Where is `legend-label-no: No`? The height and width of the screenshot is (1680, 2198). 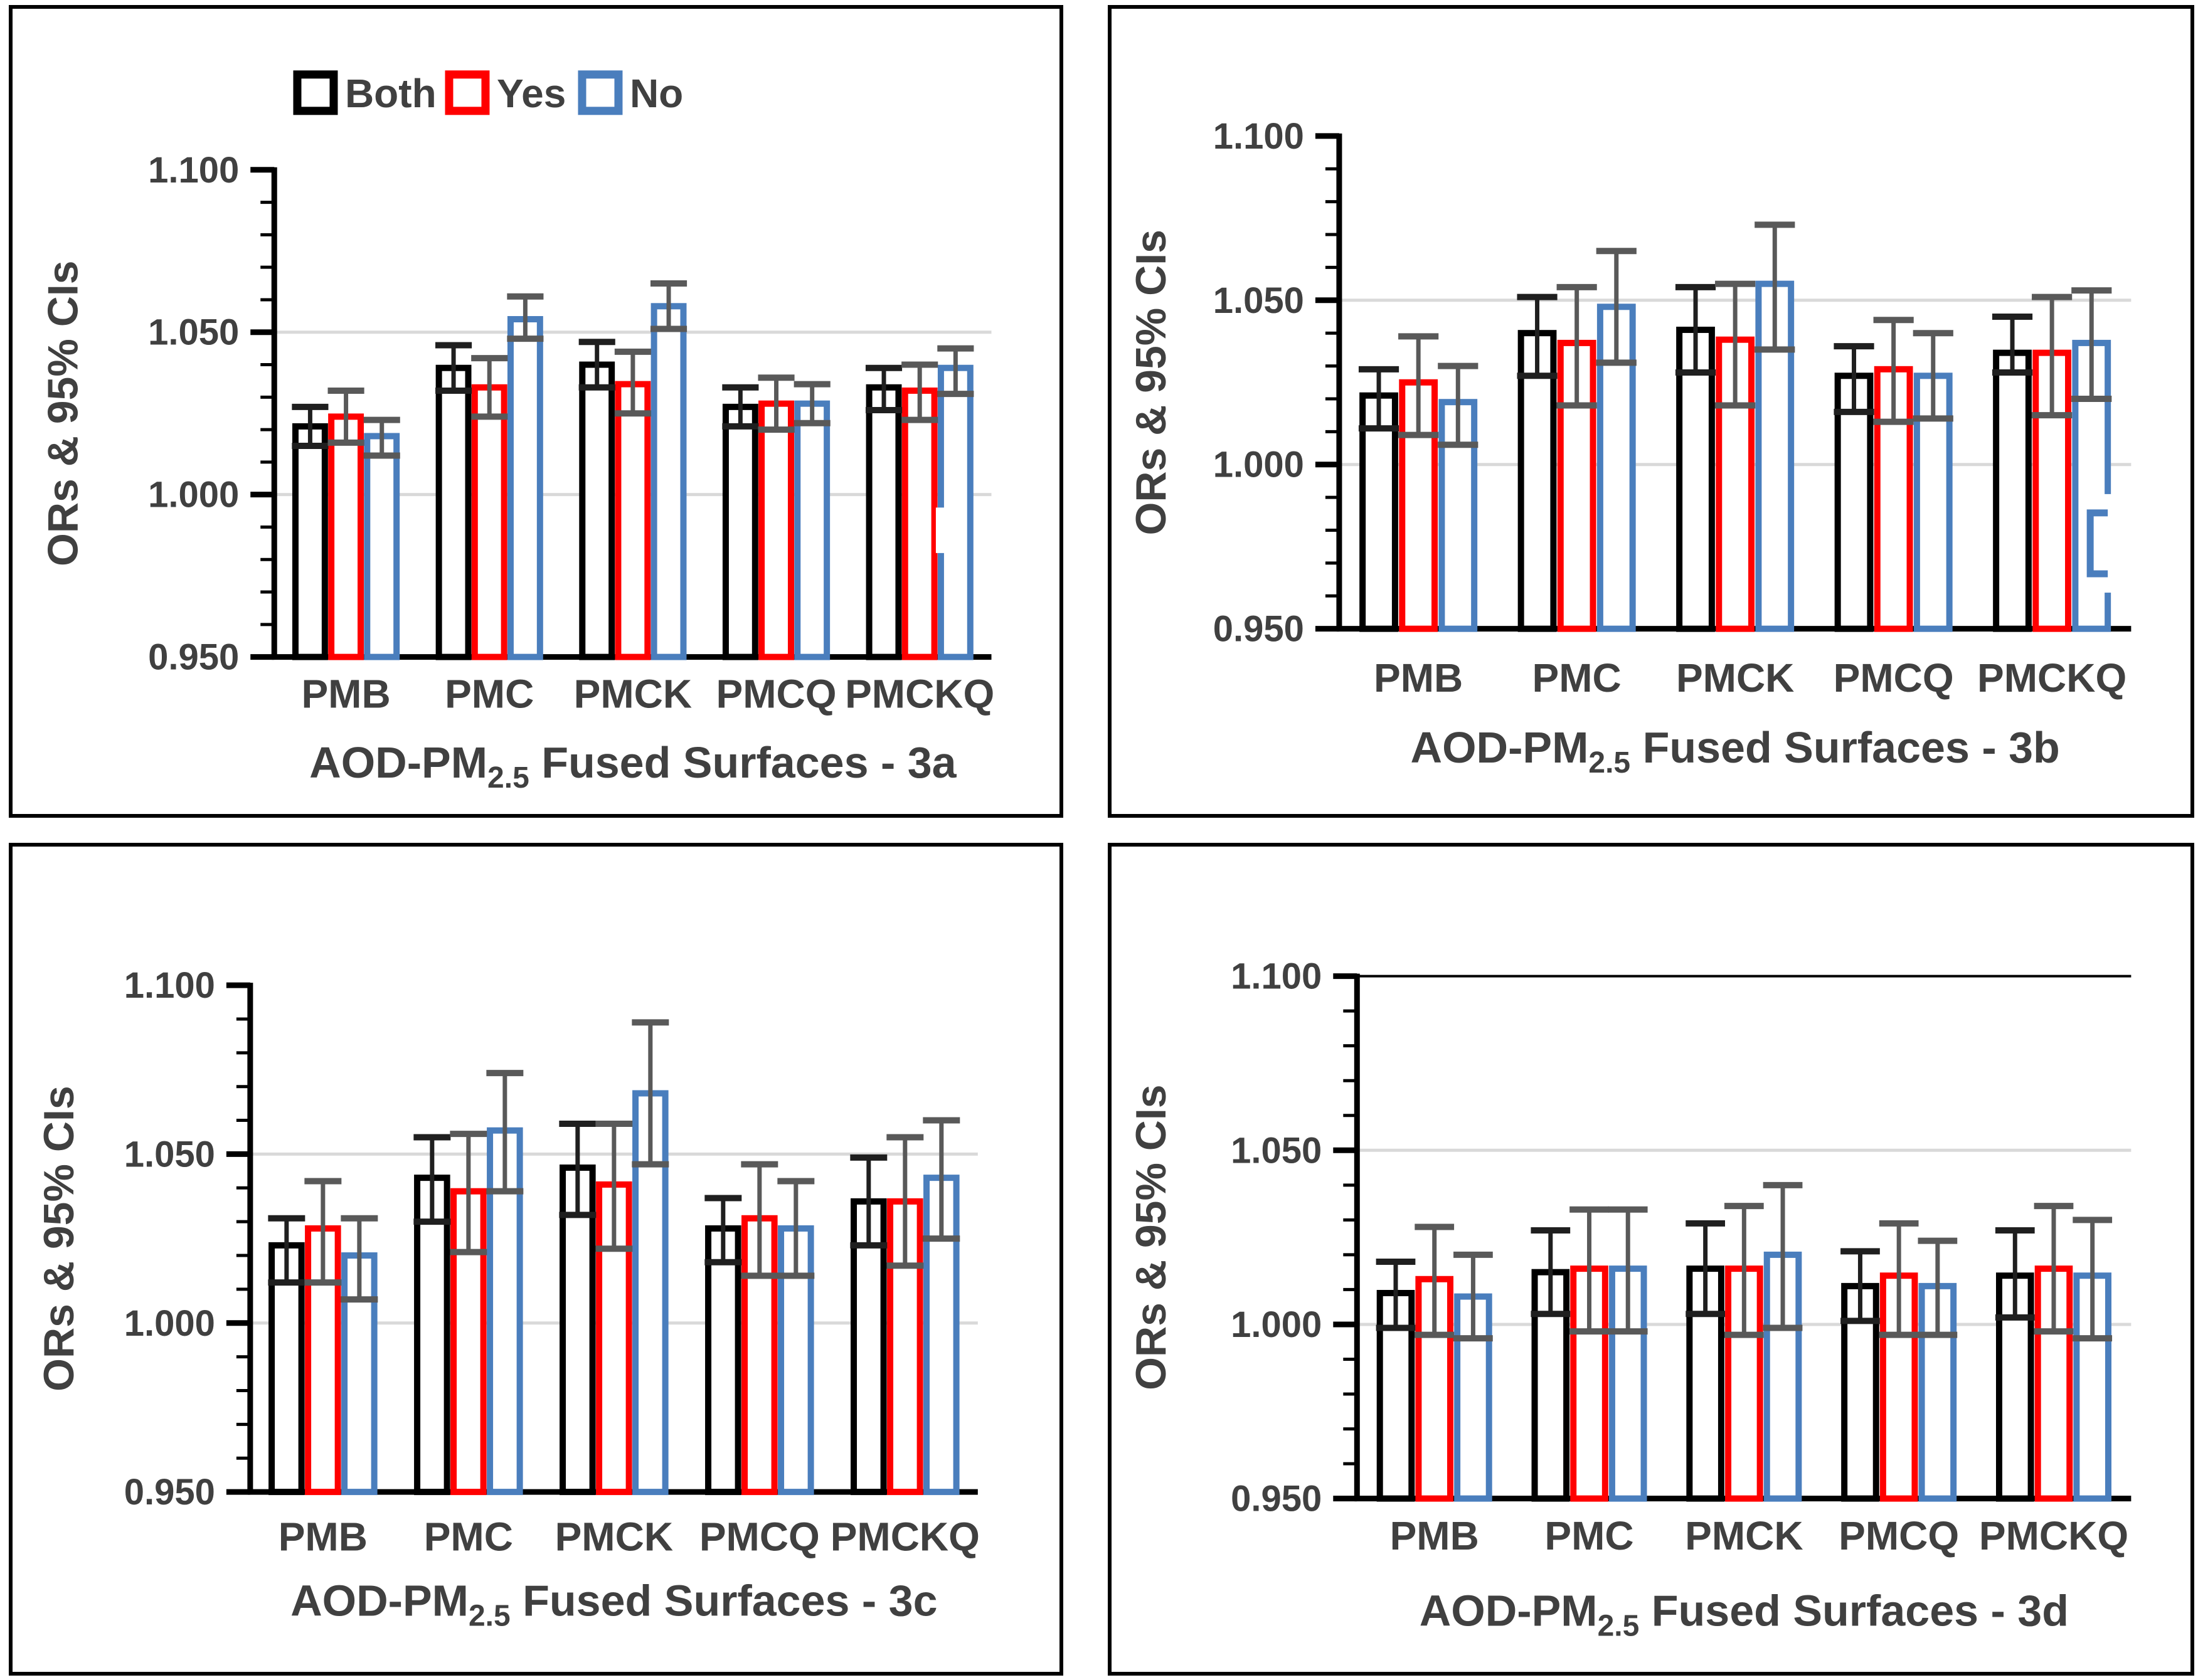
legend-label-no: No is located at coordinates (656, 93).